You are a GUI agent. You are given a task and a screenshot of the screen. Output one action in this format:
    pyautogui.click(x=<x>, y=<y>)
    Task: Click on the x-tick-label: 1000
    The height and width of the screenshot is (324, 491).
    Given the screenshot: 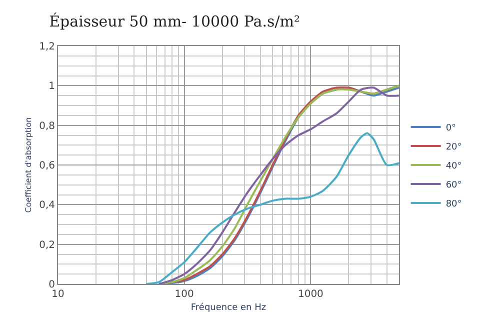 What is the action you would take?
    pyautogui.click(x=311, y=294)
    